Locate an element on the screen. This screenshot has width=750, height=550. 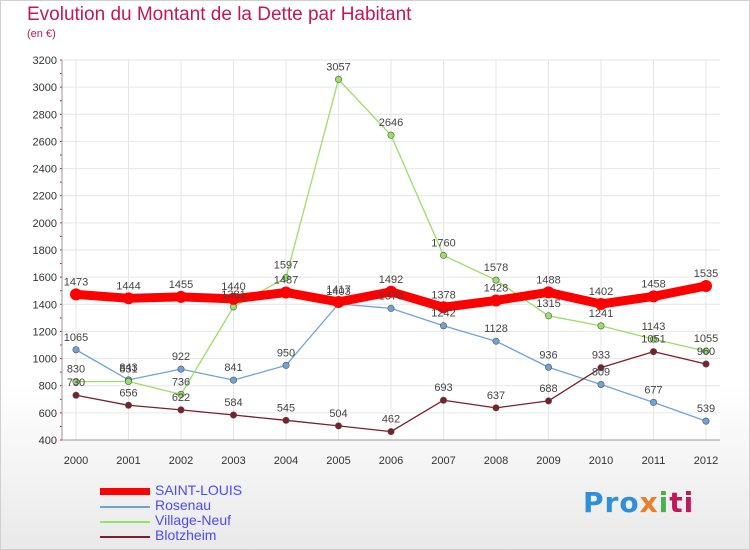
legend-swatch-blotzheim is located at coordinates (125, 537).